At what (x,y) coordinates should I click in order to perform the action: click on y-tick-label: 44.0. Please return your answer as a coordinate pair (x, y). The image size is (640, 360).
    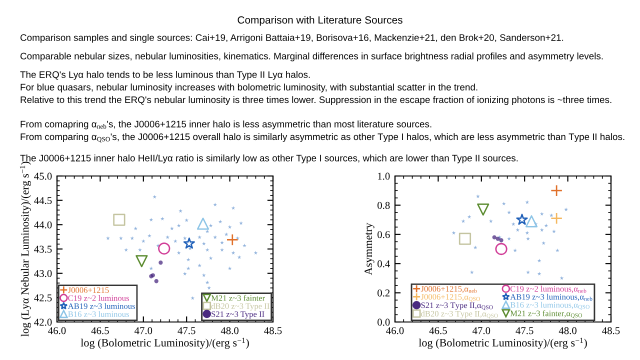
    Looking at the image, I should click on (43, 224).